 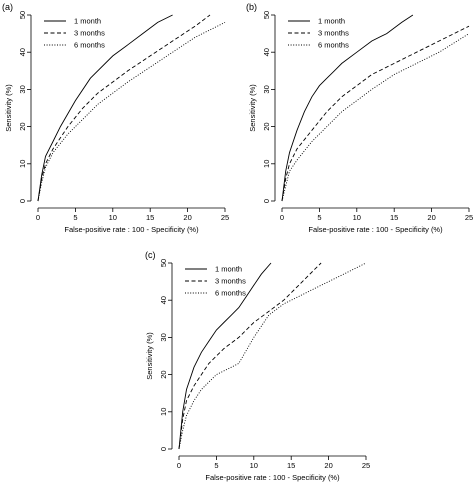 What do you see at coordinates (251, 7) in the screenshot?
I see `panel-label: (b)` at bounding box center [251, 7].